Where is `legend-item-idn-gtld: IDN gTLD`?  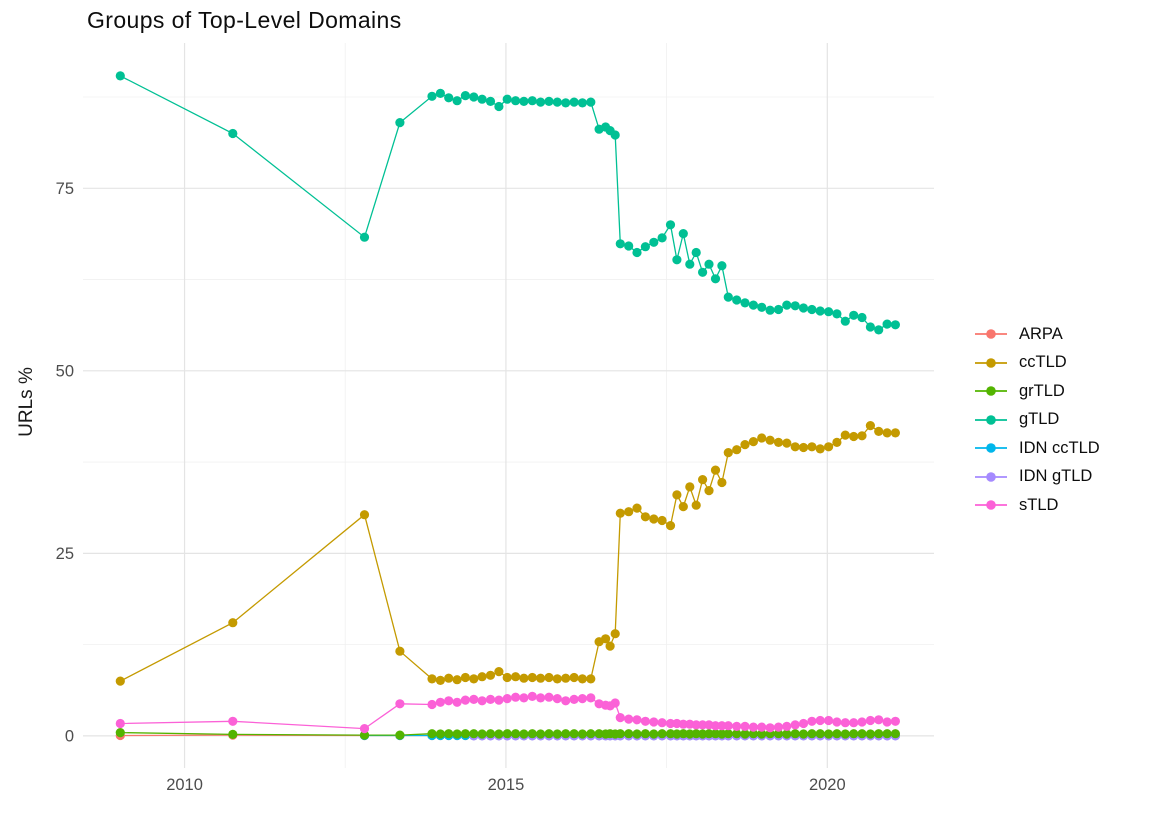
legend-item-idn-gtld: IDN gTLD is located at coordinates (1037, 477).